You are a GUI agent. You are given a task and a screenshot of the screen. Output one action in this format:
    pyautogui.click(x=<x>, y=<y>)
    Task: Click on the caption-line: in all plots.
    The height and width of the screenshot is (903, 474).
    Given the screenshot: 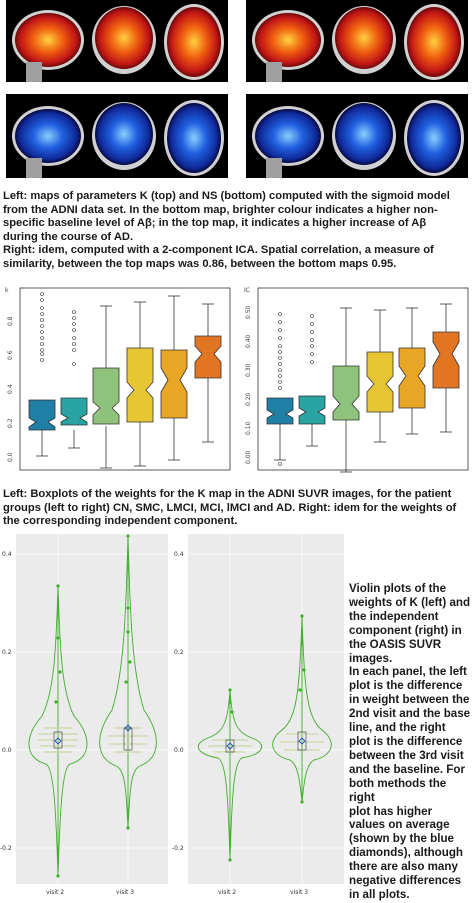 What is the action you would take?
    pyautogui.click(x=379, y=894)
    